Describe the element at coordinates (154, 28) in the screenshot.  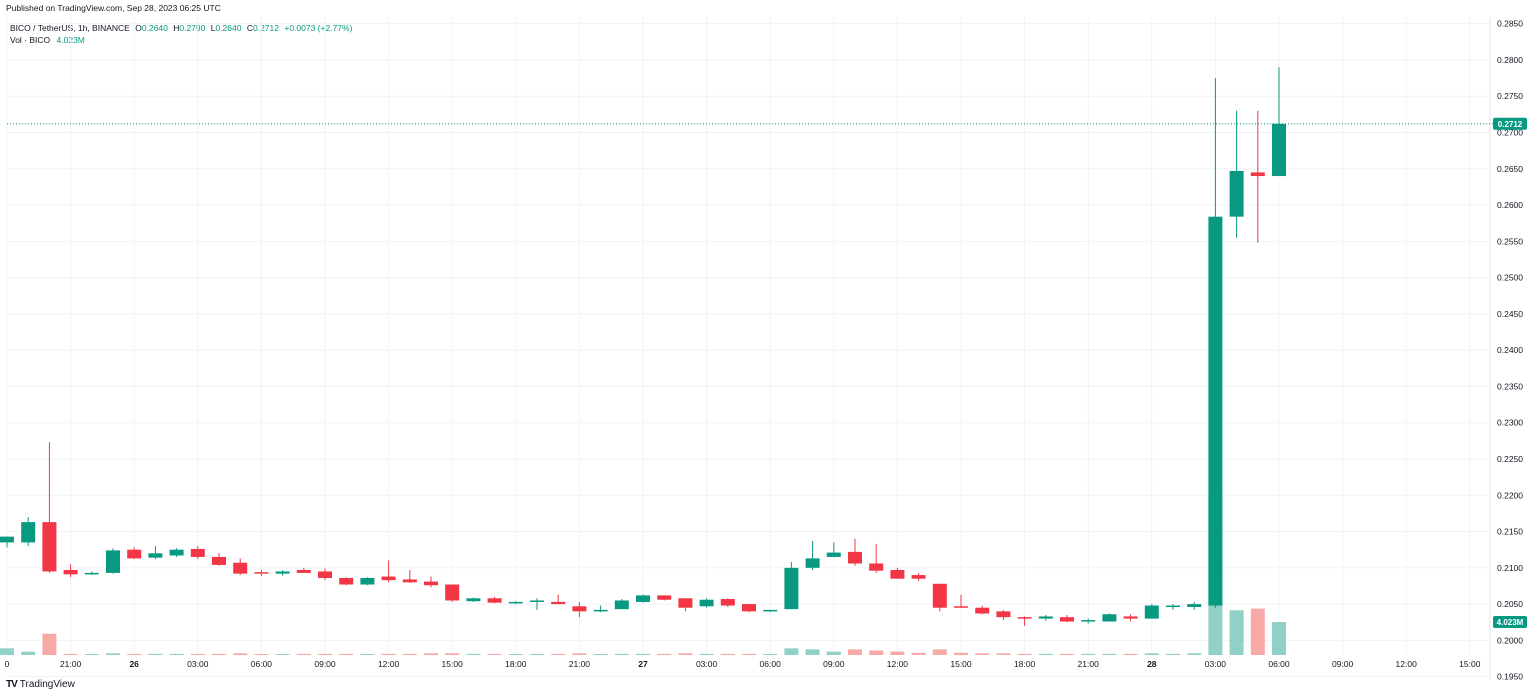
I see `open-value: 0.2640` at that location.